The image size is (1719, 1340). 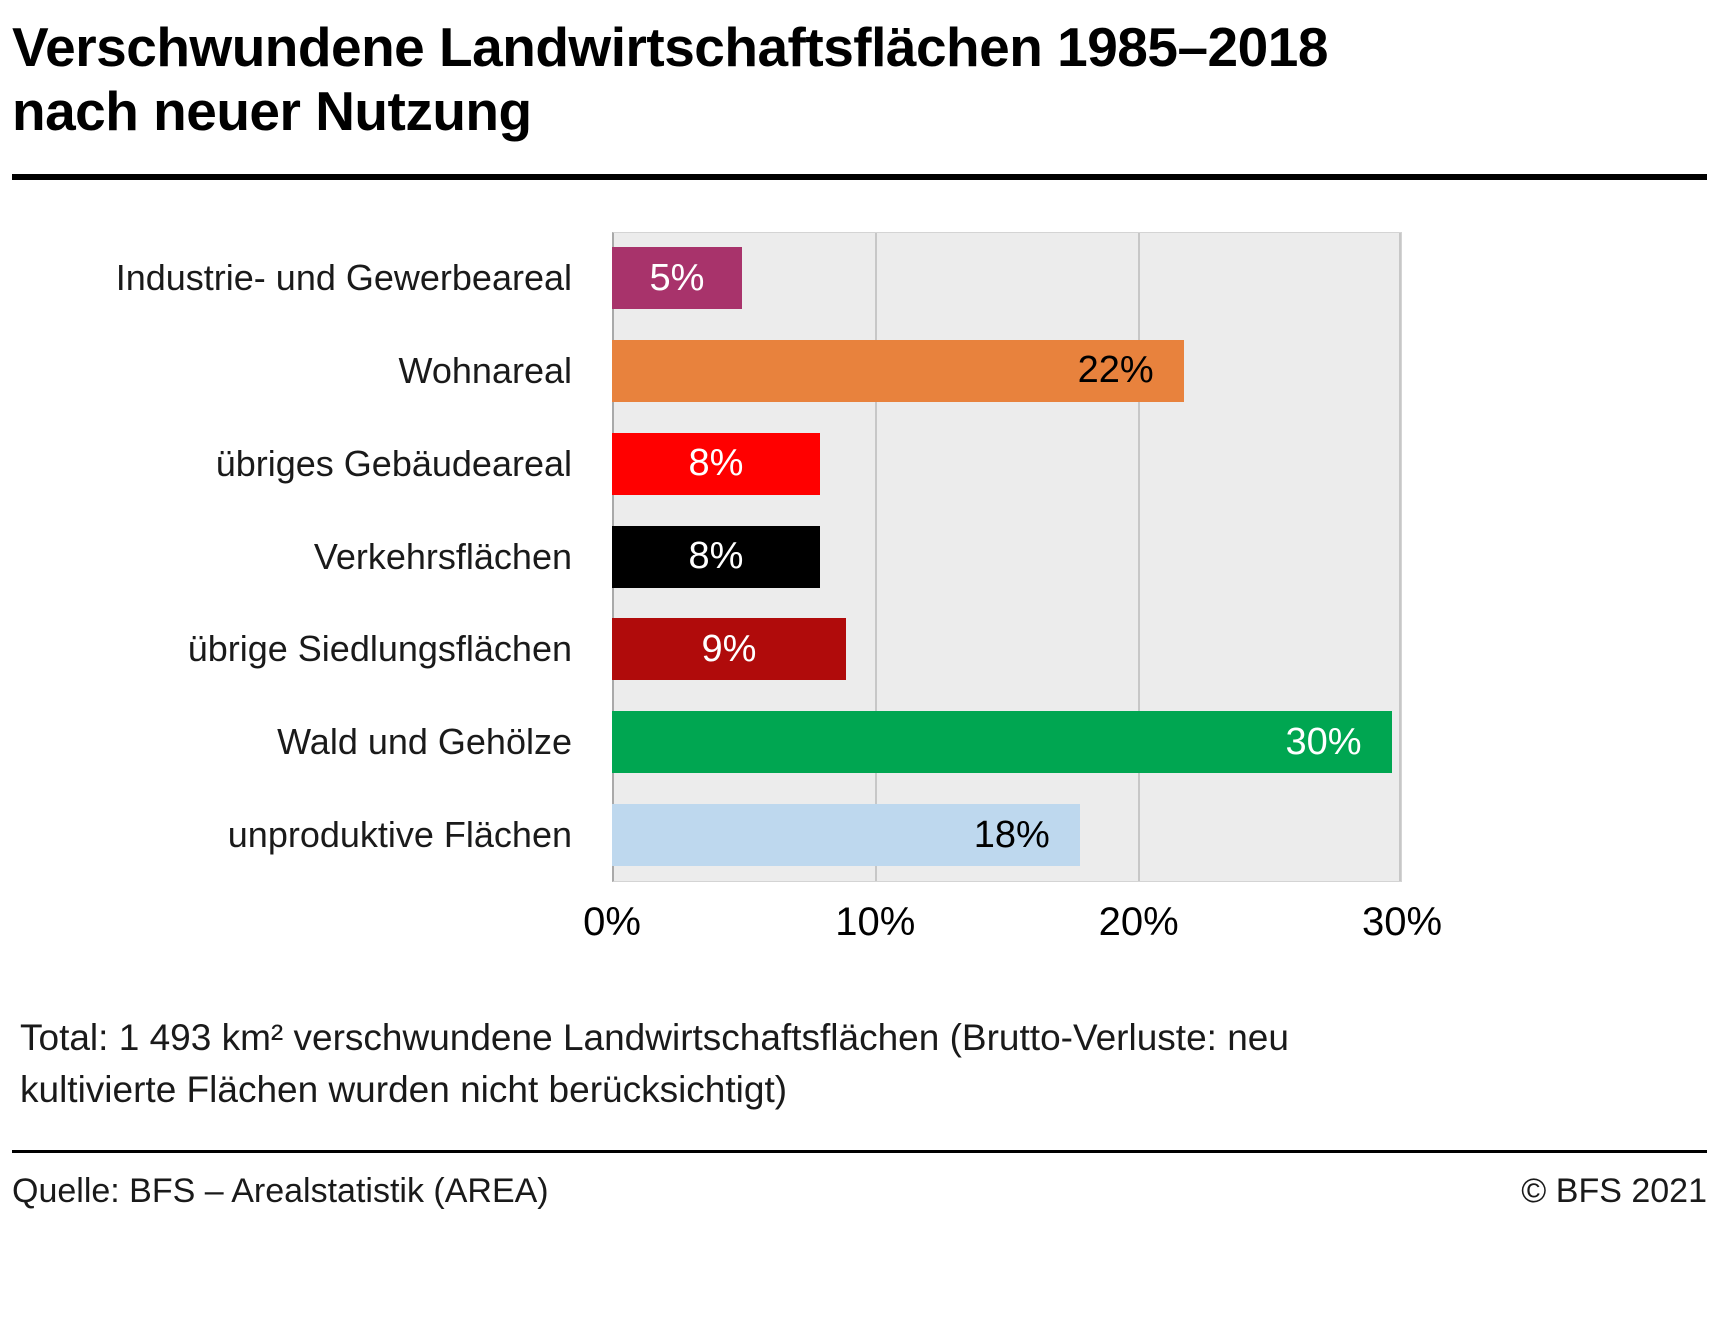 I want to click on category-label: Wald und Gehölze, so click(x=424, y=742).